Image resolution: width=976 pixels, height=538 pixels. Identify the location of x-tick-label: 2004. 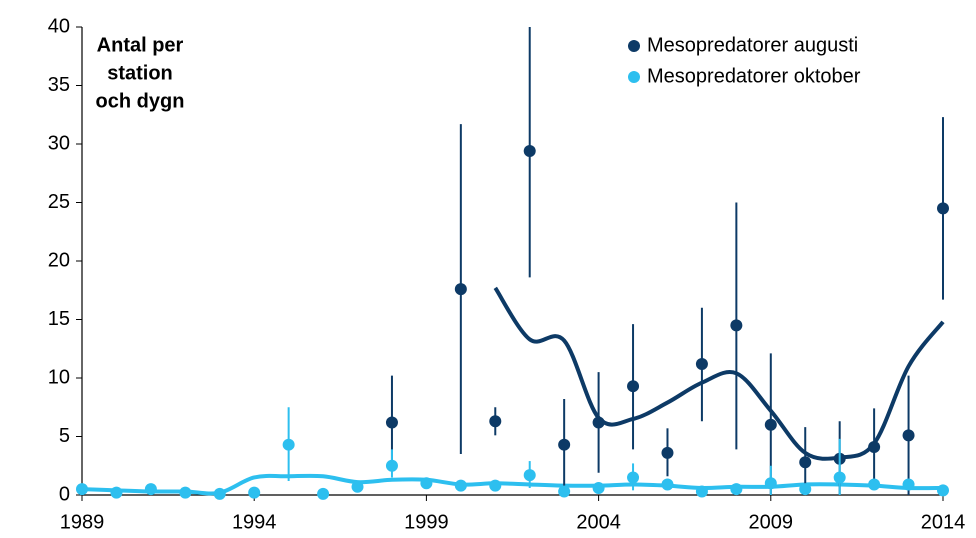
(598, 522).